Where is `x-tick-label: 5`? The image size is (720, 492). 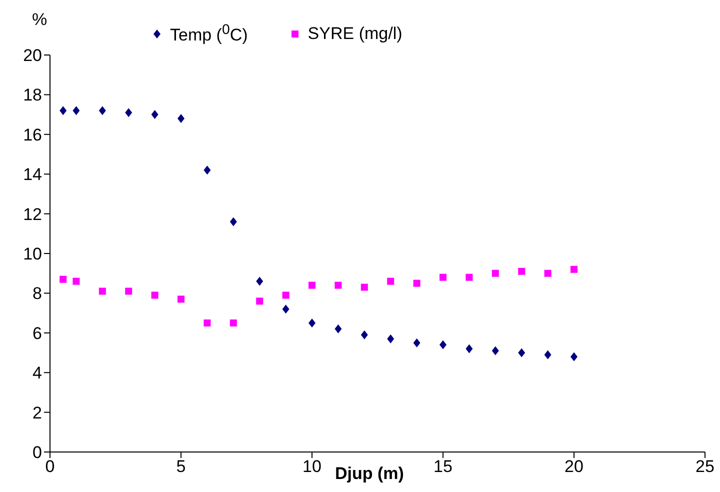 x-tick-label: 5 is located at coordinates (181, 466).